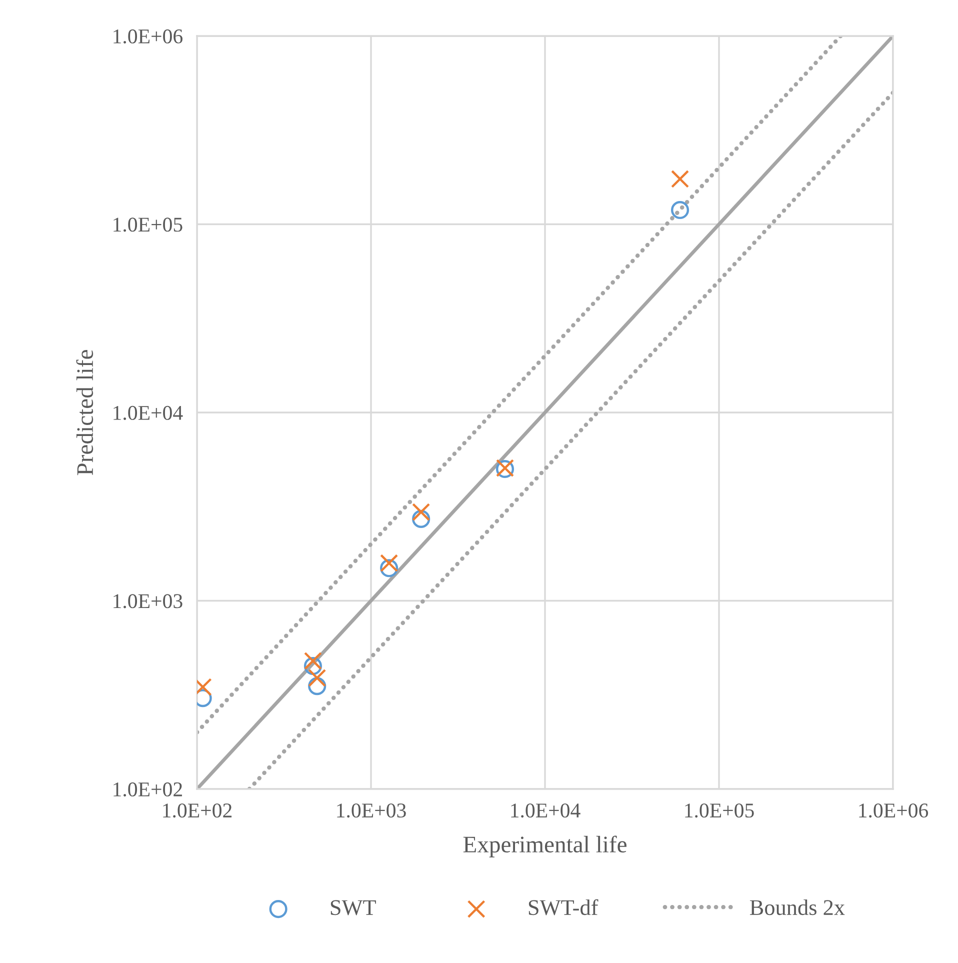 Image resolution: width=958 pixels, height=963 pixels. What do you see at coordinates (353, 908) in the screenshot?
I see `legend-label: SWT` at bounding box center [353, 908].